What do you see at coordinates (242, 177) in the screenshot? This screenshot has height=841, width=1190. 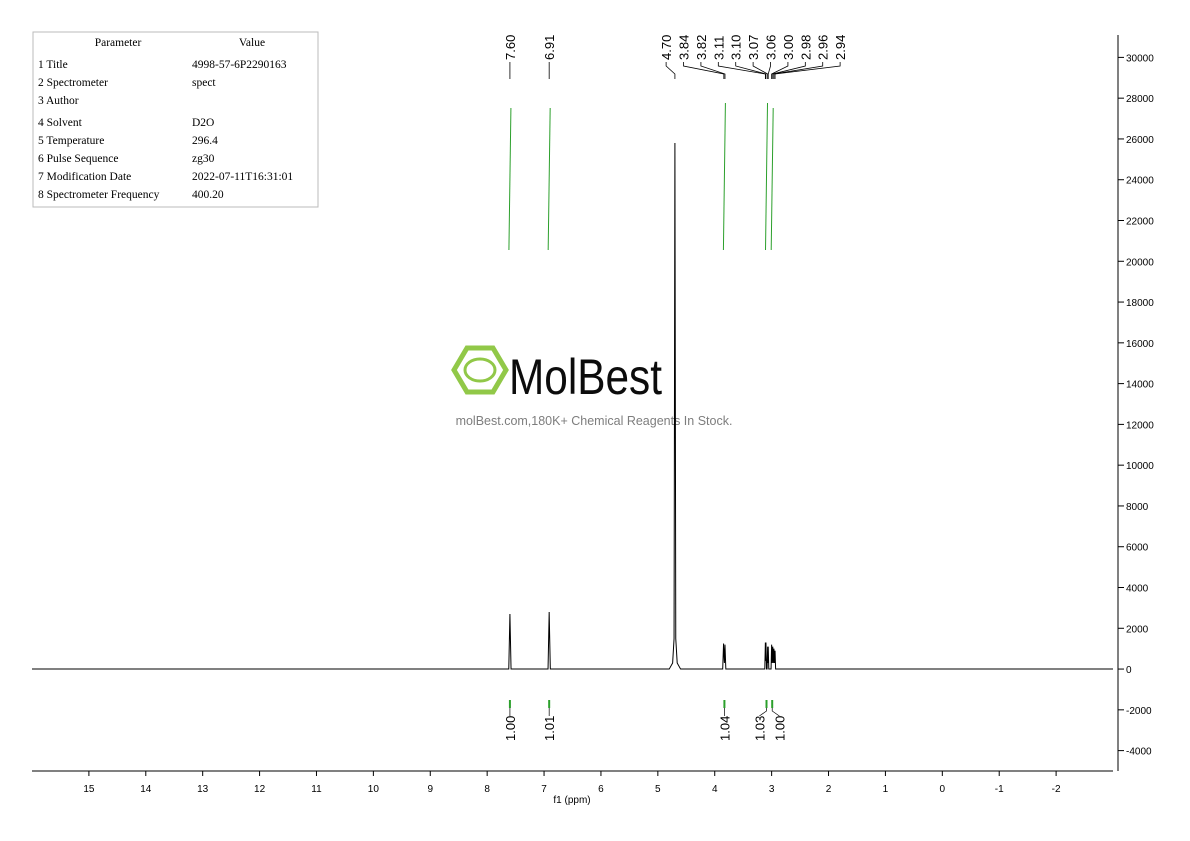 I see `table-cell: 2022-07-11T16:31:01` at bounding box center [242, 177].